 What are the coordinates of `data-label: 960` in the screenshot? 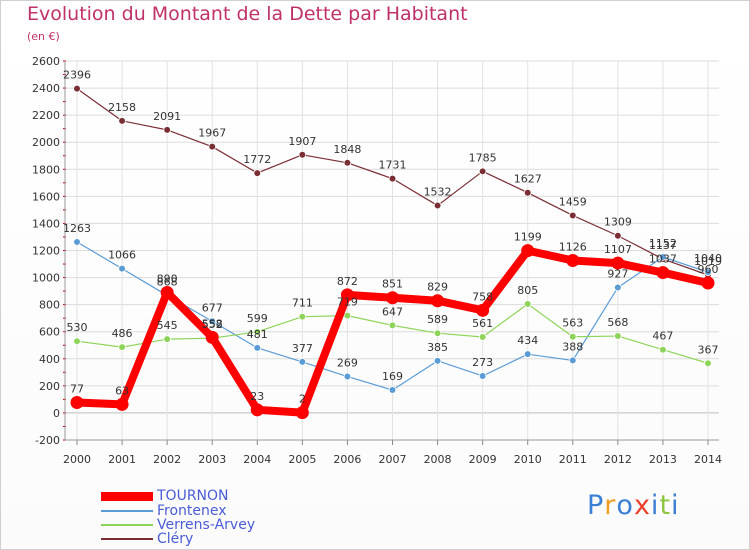 It's located at (708, 269).